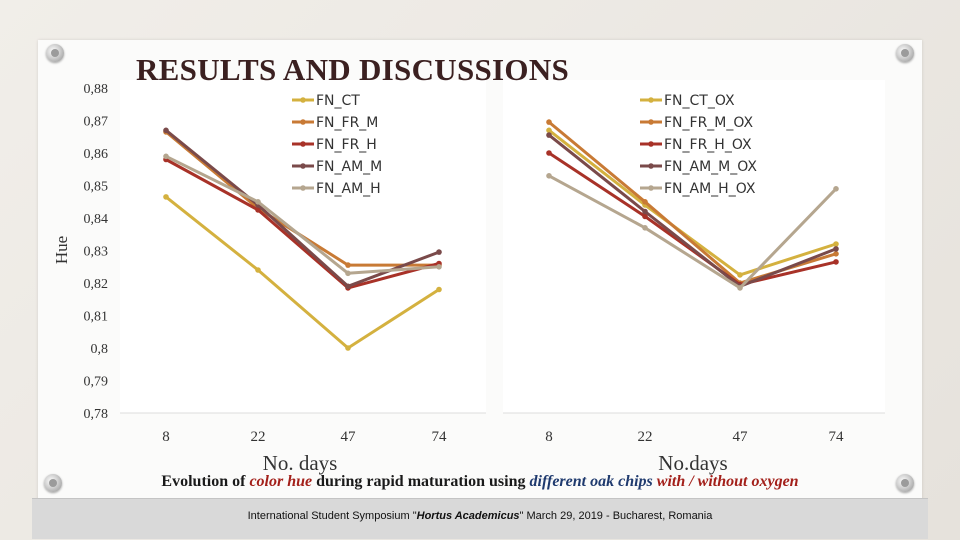 The width and height of the screenshot is (960, 540). What do you see at coordinates (55, 53) in the screenshot?
I see `pushpin-icon-top-left` at bounding box center [55, 53].